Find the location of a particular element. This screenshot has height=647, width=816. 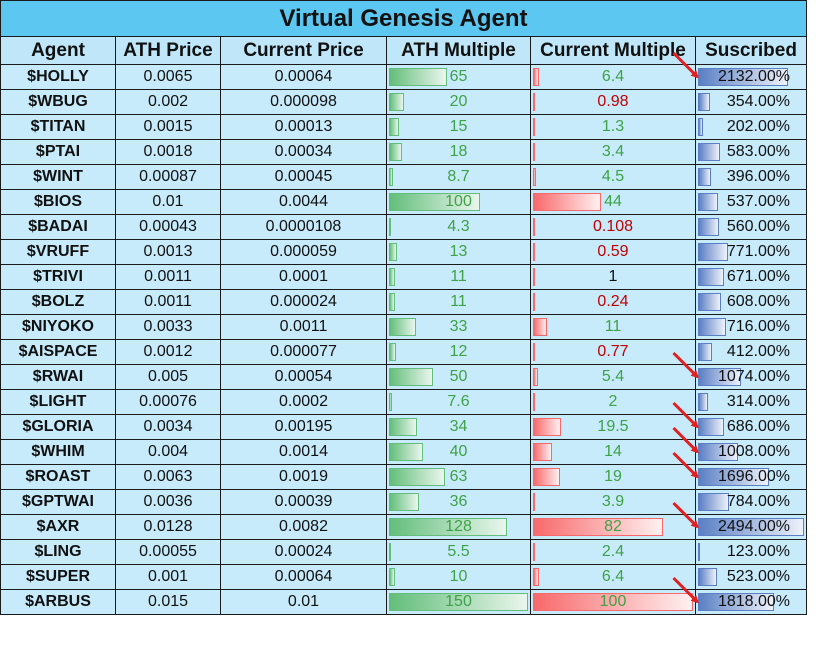

ath-price-cell: 0.005 is located at coordinates (168, 377).